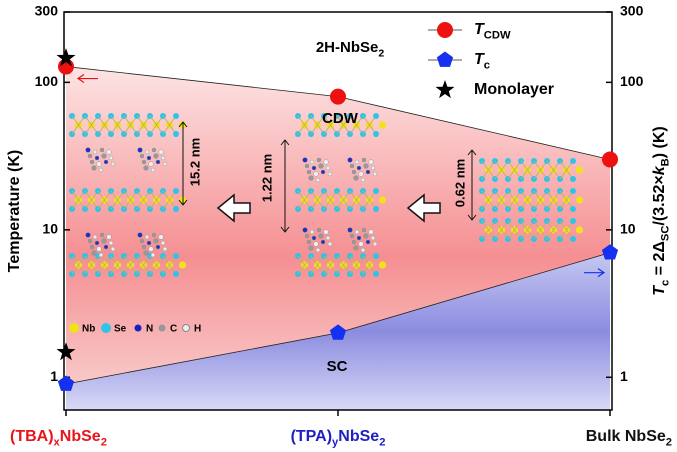  Describe the element at coordinates (381, 53) in the screenshot. I see `text-part: 2` at that location.